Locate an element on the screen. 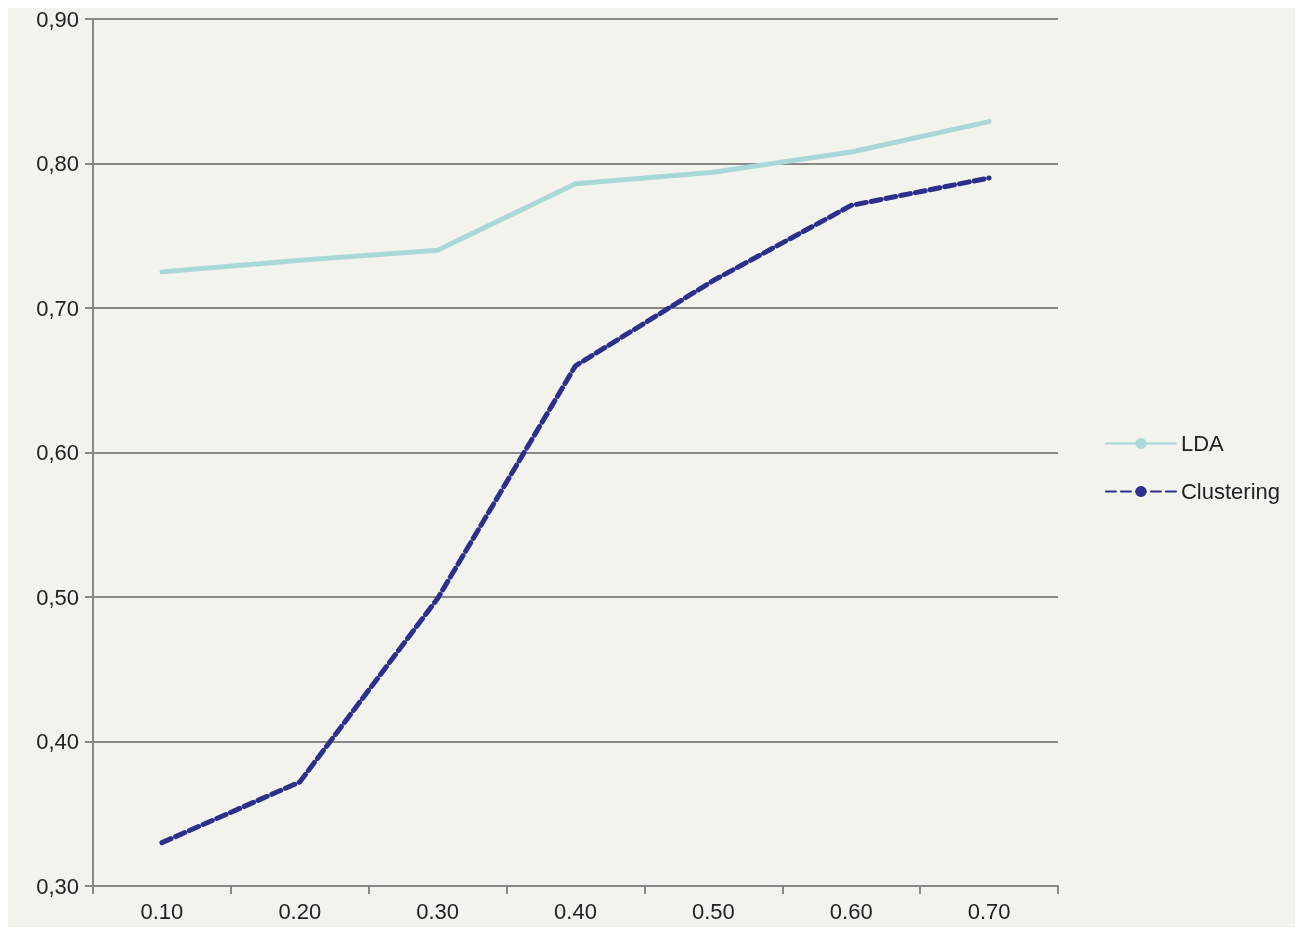  y-tick-label: 0,50 is located at coordinates (57, 597).